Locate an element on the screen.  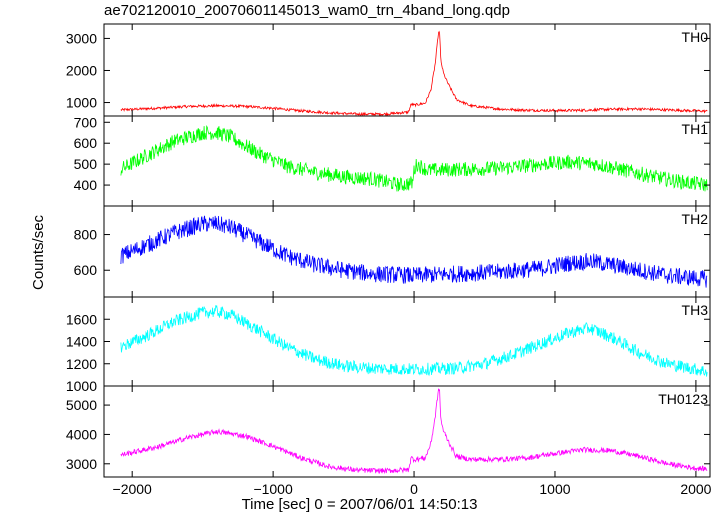
x-tick-label: 2000 is located at coordinates (695, 489).